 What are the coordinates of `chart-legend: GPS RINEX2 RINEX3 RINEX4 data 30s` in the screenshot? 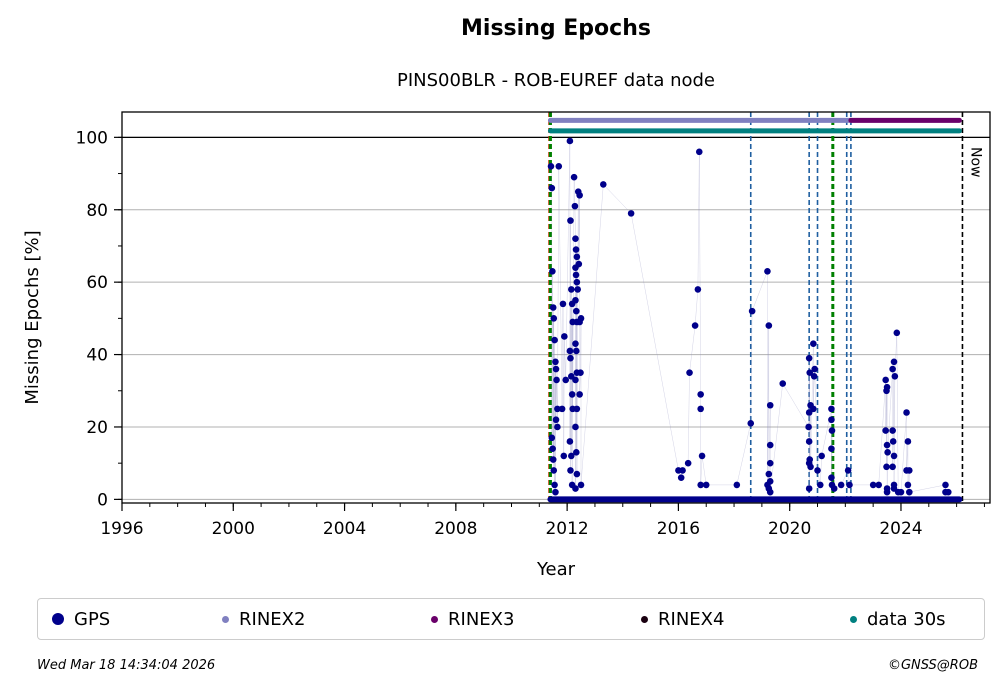 It's located at (511, 619).